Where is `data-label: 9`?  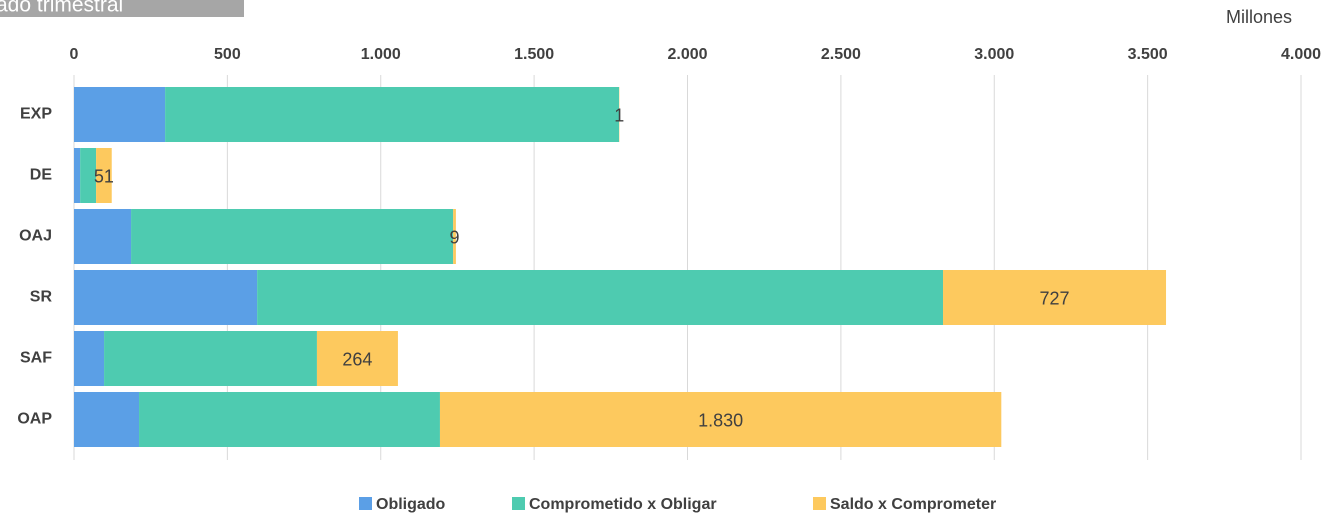
data-label: 9 is located at coordinates (455, 237).